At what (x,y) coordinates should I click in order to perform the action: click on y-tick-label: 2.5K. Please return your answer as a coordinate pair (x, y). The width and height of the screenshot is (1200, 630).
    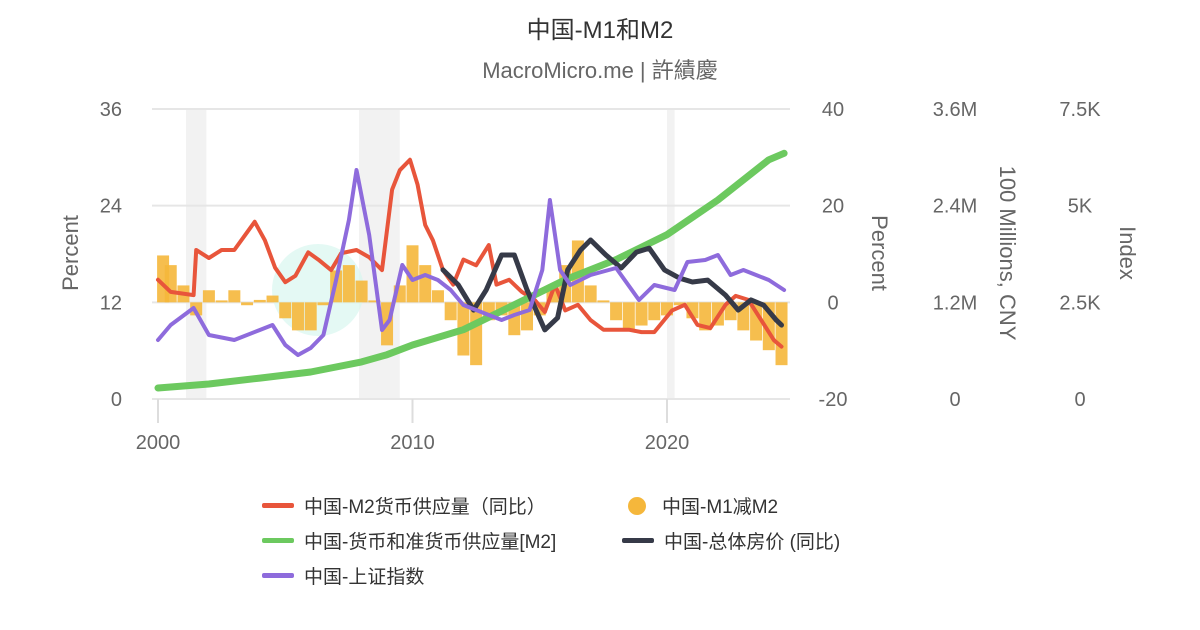
    Looking at the image, I should click on (1080, 303).